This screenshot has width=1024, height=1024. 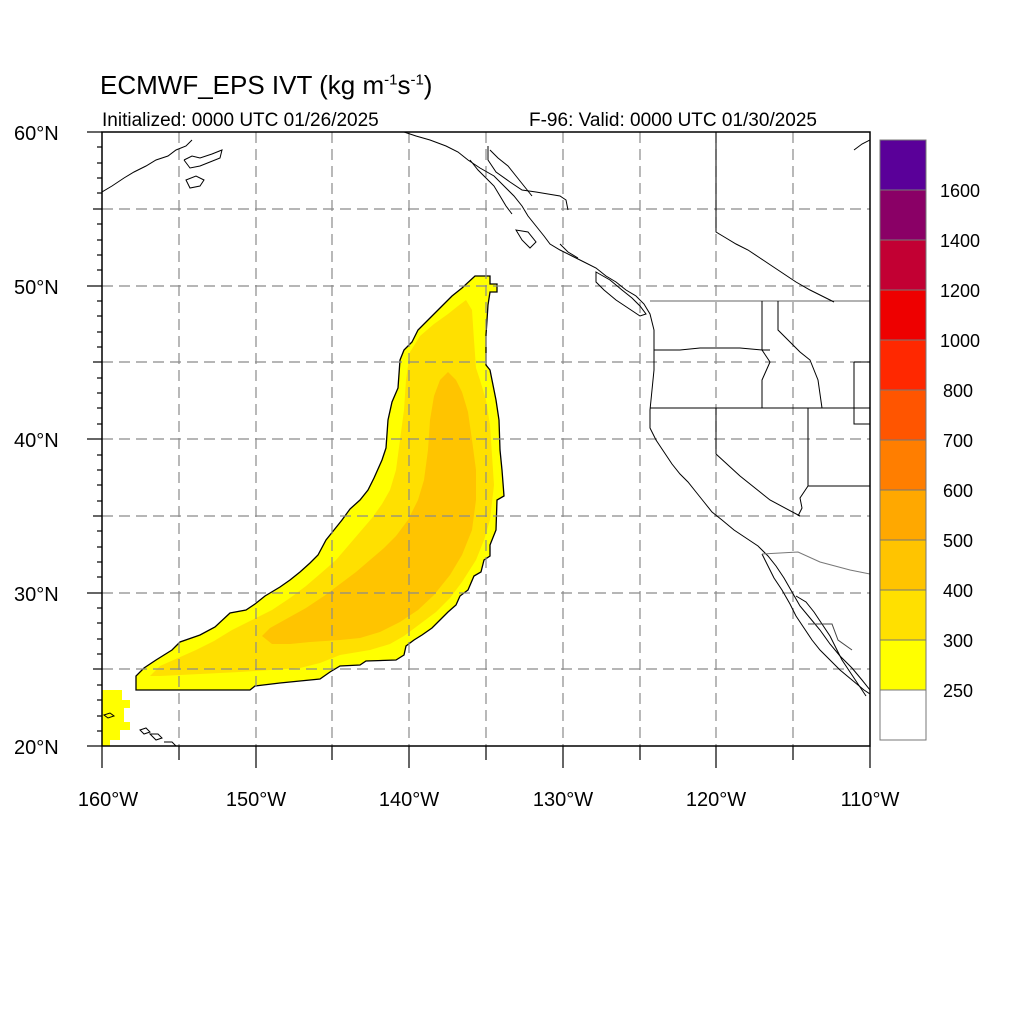 I want to click on valid-time-label: F-96: Valid: 0000 UTC 01/30/2025, so click(x=673, y=120).